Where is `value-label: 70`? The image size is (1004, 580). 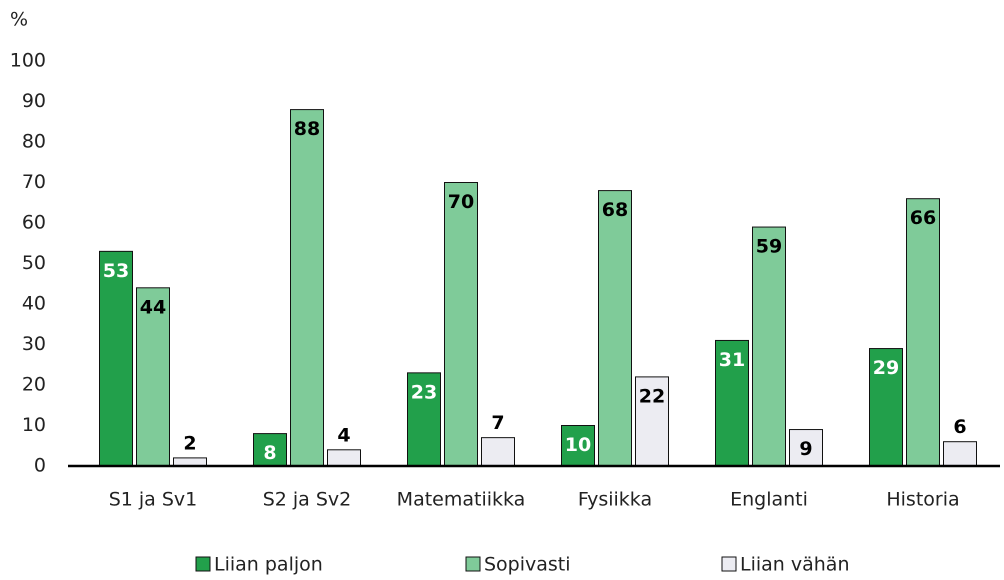 value-label: 70 is located at coordinates (461, 202).